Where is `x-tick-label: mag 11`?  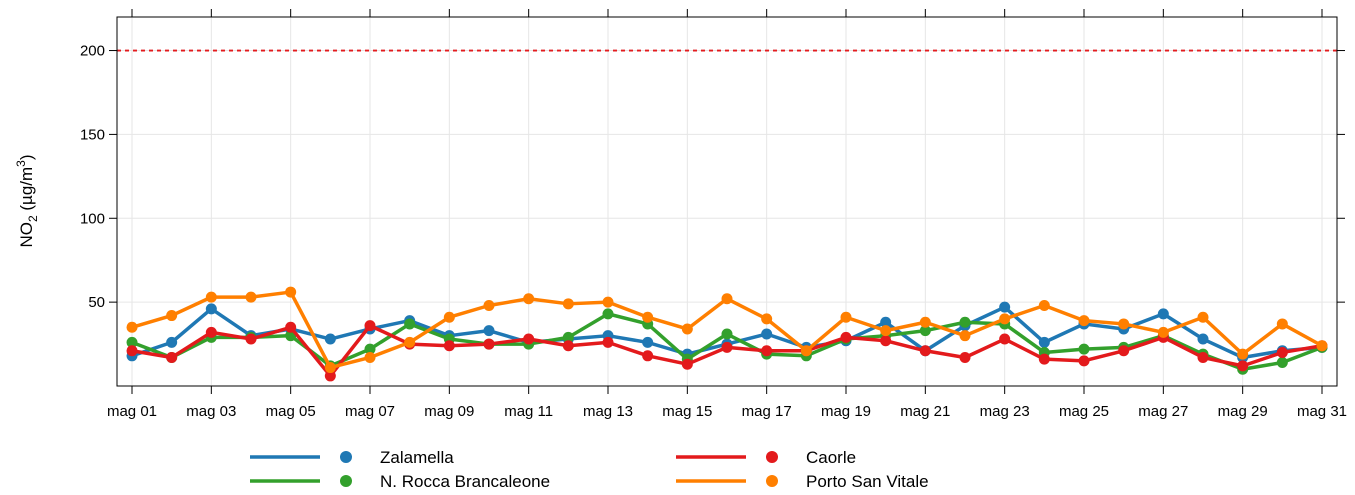 x-tick-label: mag 11 is located at coordinates (528, 411).